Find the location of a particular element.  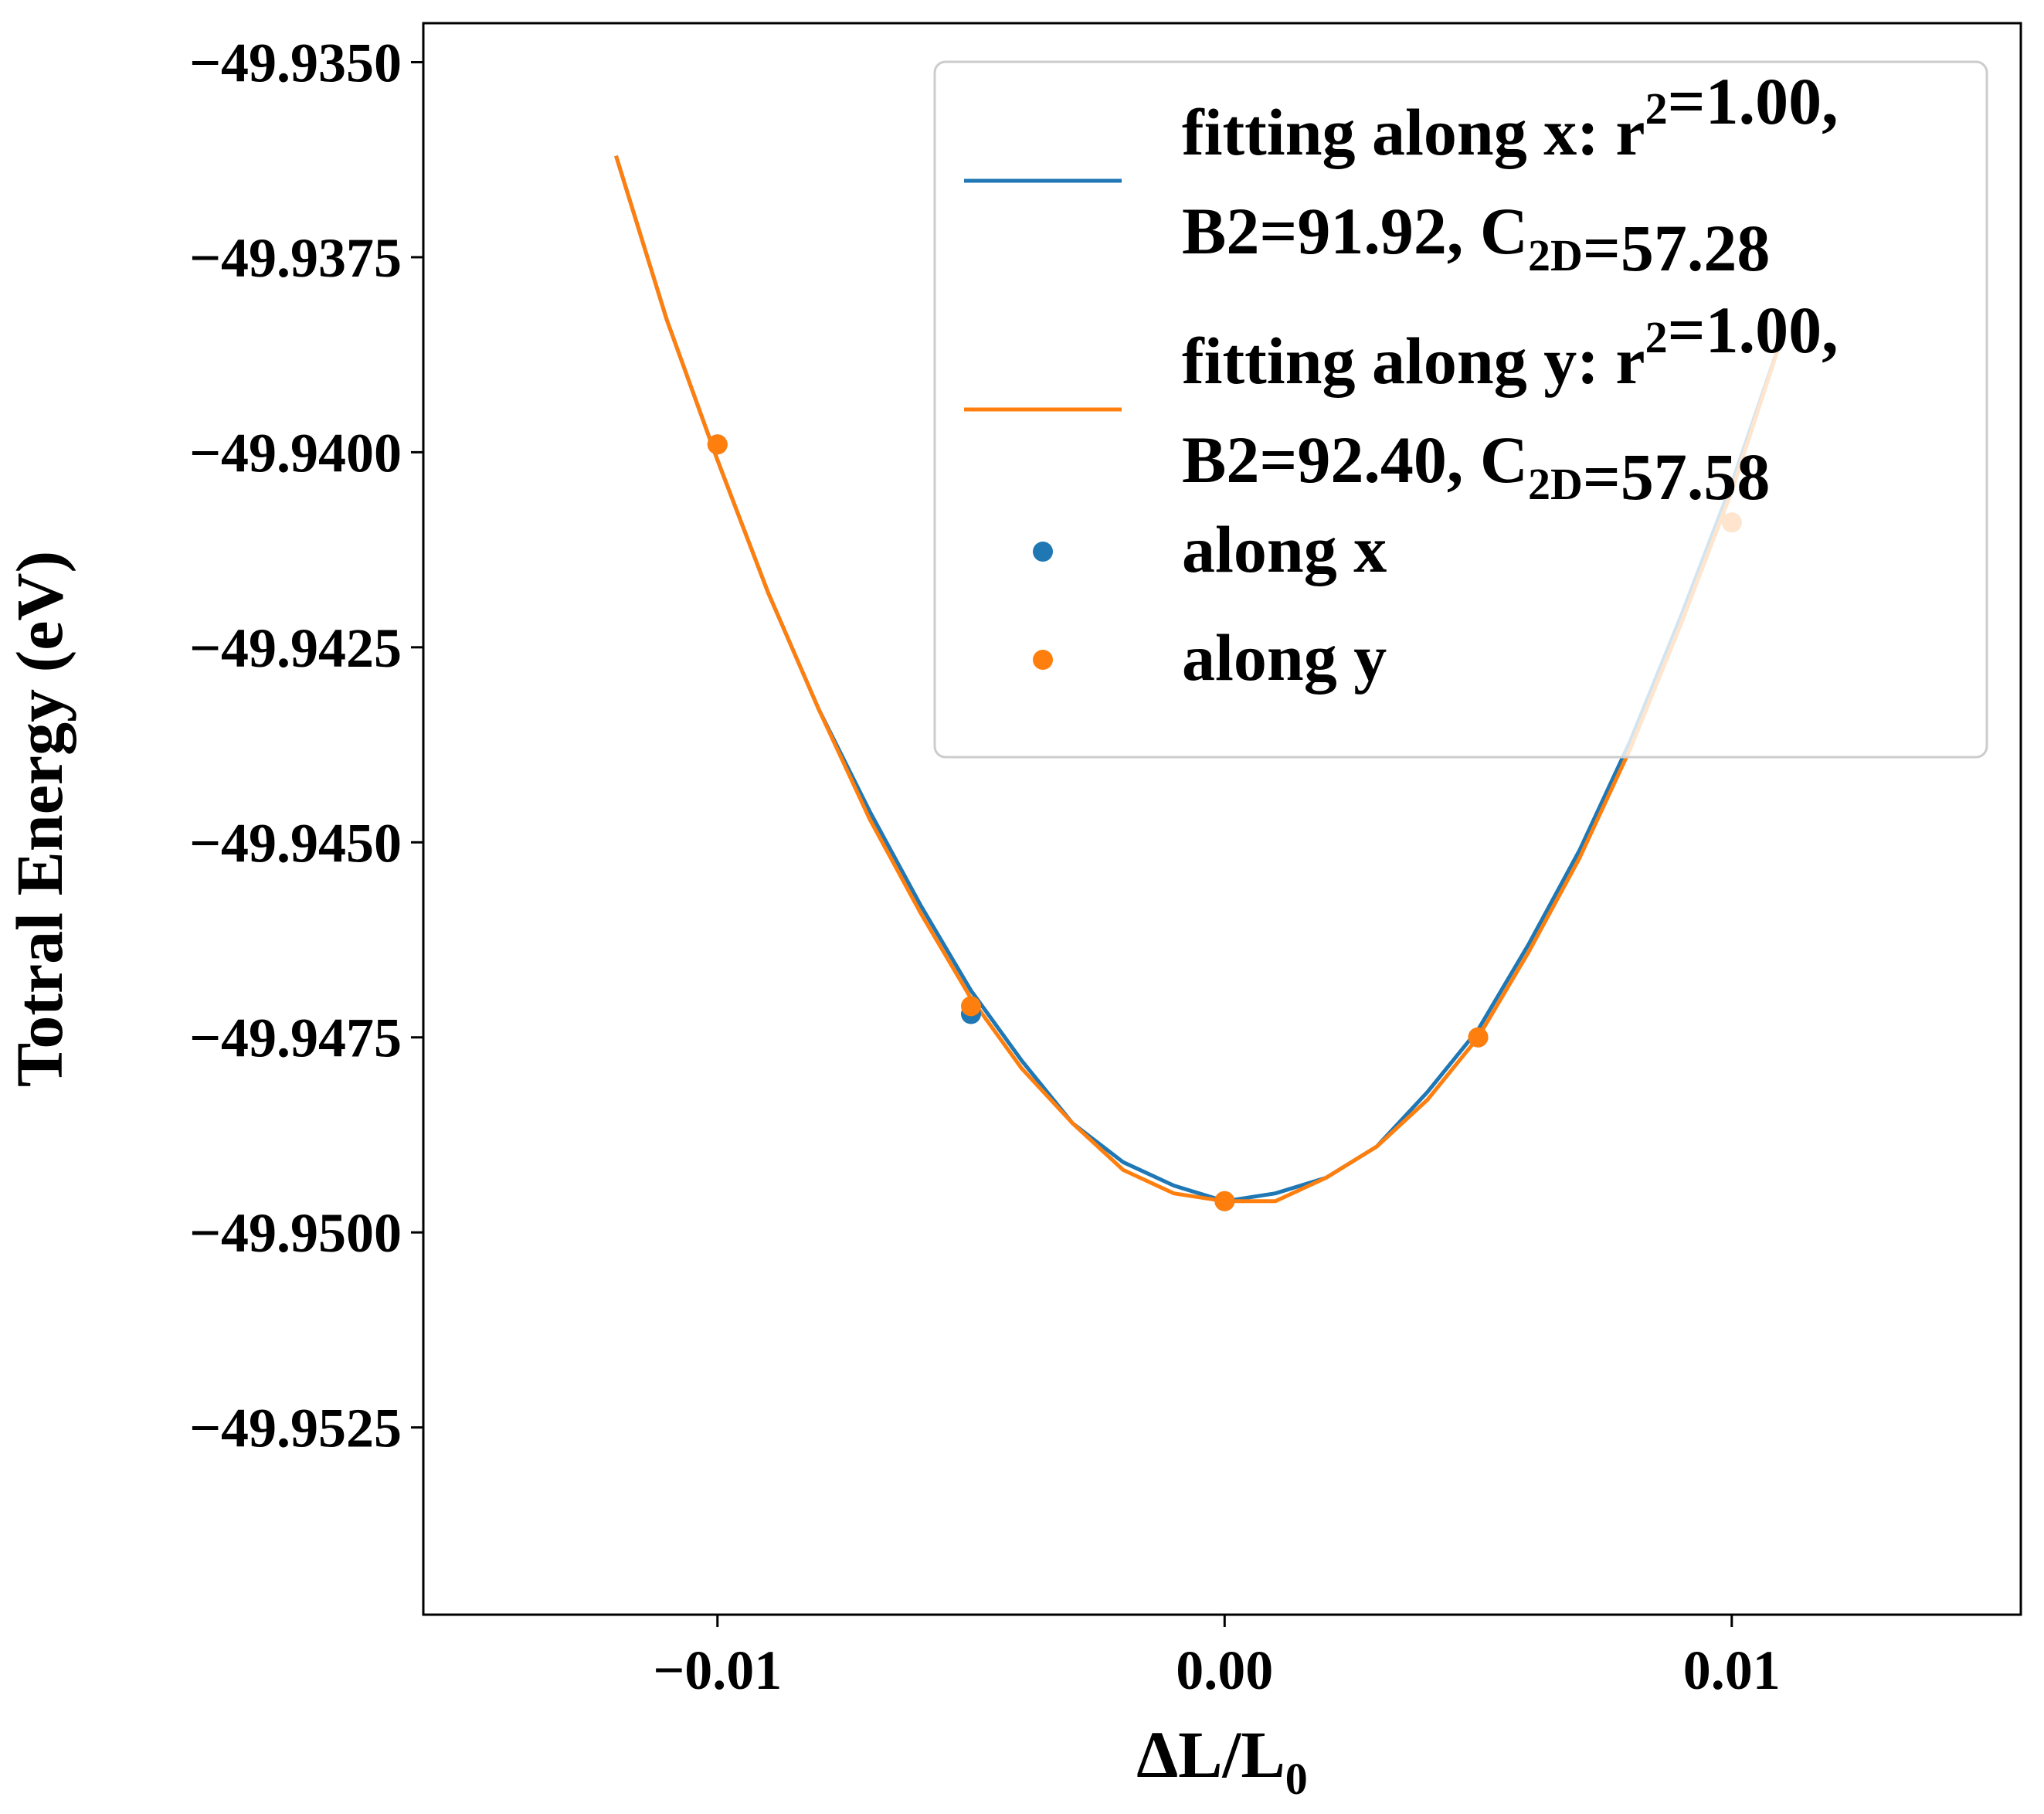

y-tick-label: −49.9375 is located at coordinates (295, 258).